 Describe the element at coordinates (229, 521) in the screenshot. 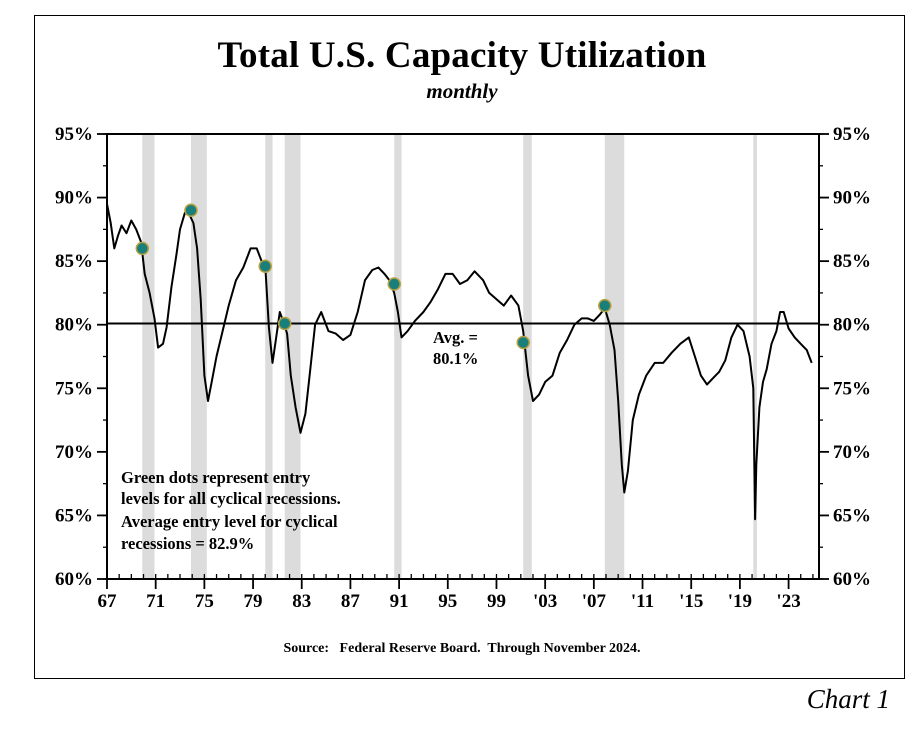

I see `note-line-3: Average entry level for cyclical` at that location.